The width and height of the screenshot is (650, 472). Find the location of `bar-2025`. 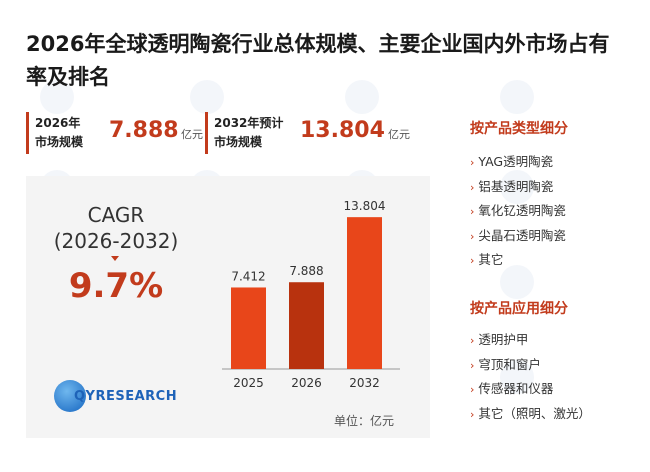

bar-2025 is located at coordinates (248, 328).